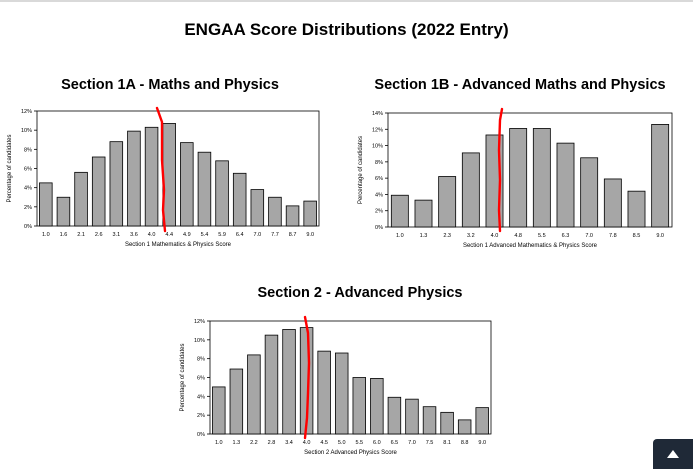  What do you see at coordinates (346, 1) in the screenshot?
I see `top-divider` at bounding box center [346, 1].